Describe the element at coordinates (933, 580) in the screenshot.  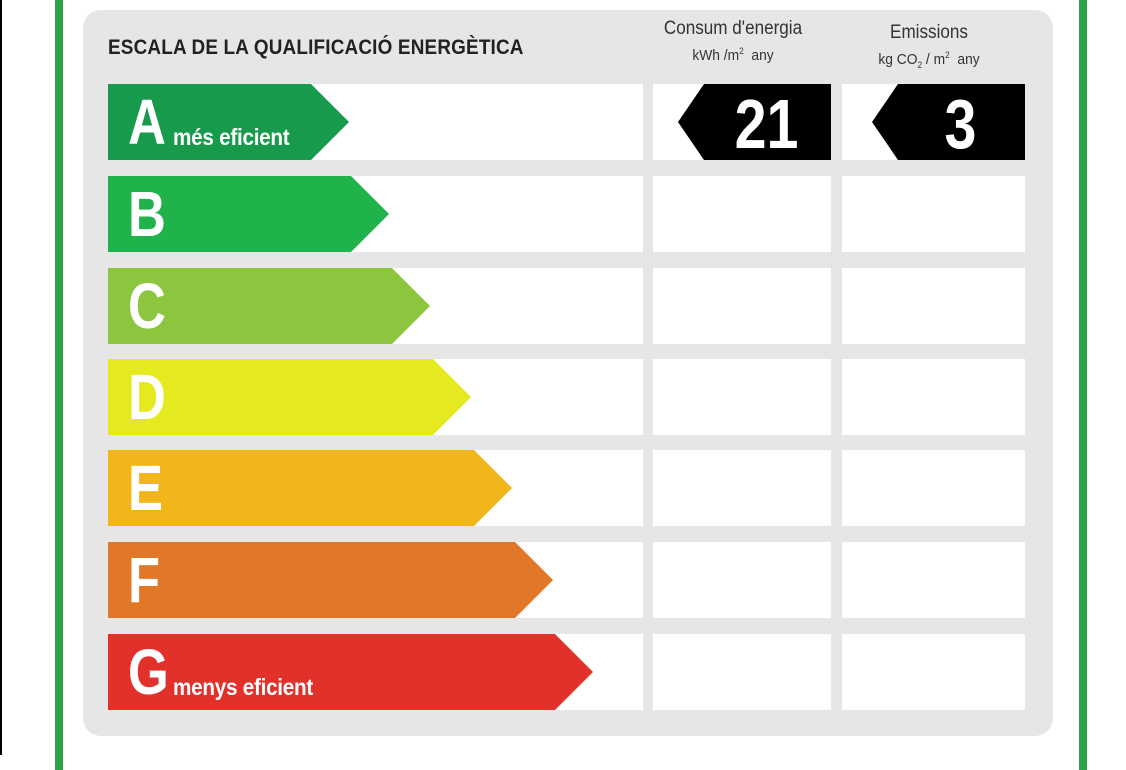
I see `emissions-cell-f` at that location.